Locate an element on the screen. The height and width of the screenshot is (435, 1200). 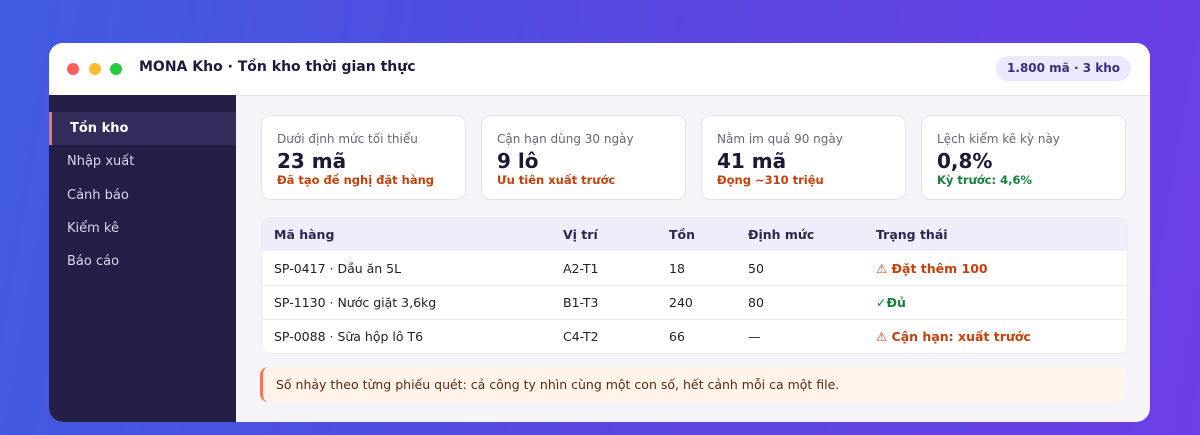
card-value: 23 mã is located at coordinates (312, 161).